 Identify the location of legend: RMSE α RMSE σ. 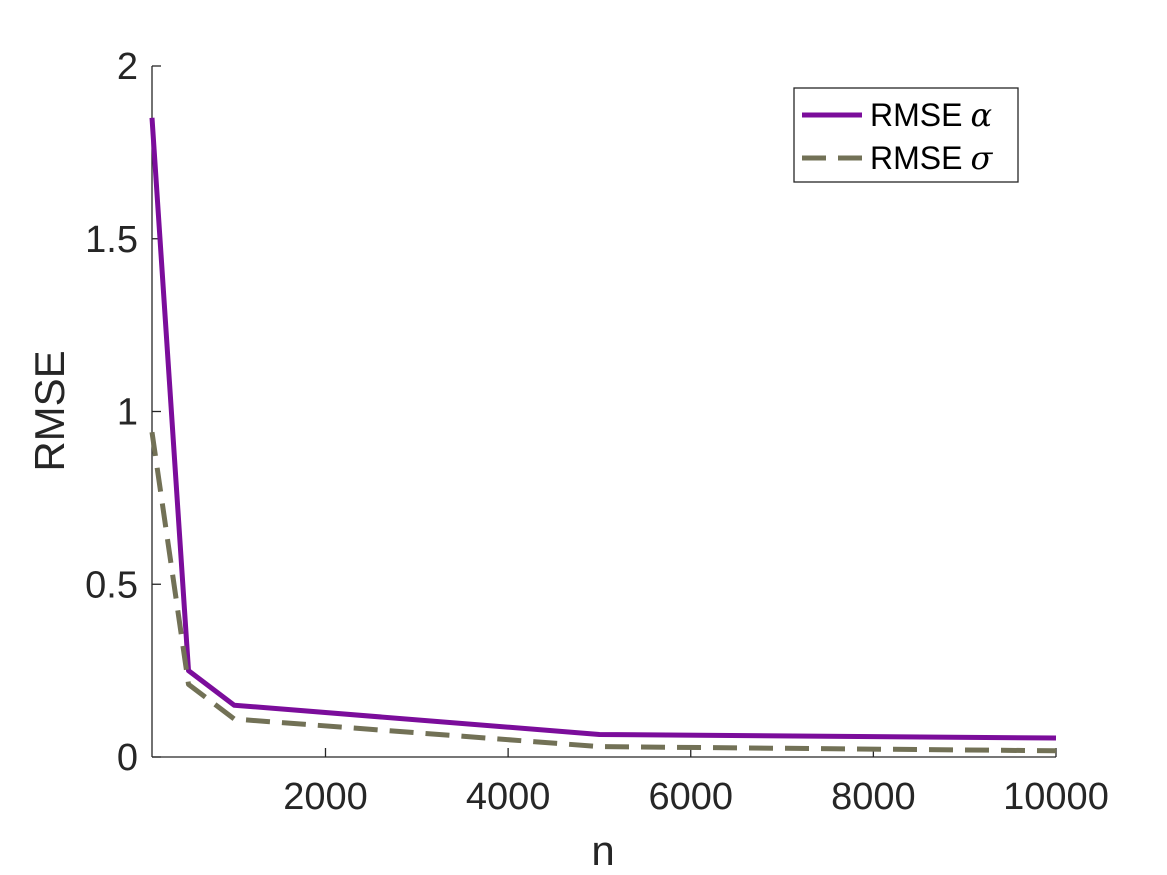
(906, 135).